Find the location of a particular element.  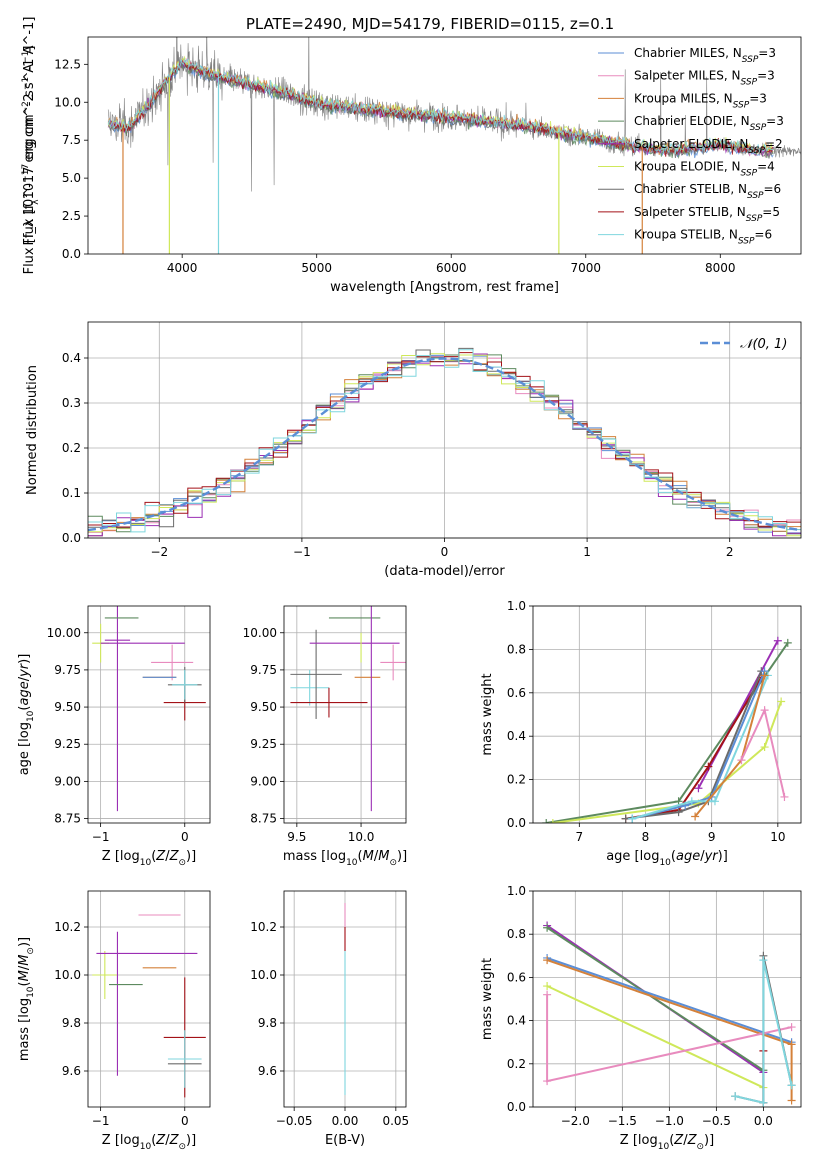

mass-vs-ebv-panel: −0.05 0.00 0.05 9.6 9.8 10.0 10.2 E(B-V) is located at coordinates (329, 1019).